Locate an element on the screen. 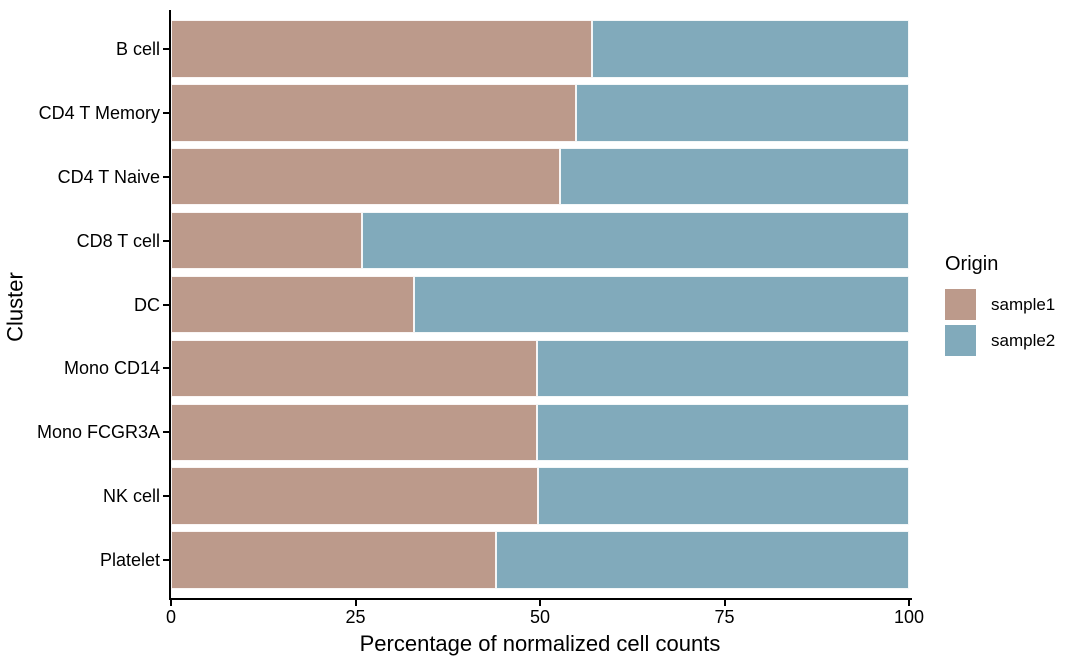 This screenshot has height=667, width=1080. legend-item: sample1 is located at coordinates (1012, 304).